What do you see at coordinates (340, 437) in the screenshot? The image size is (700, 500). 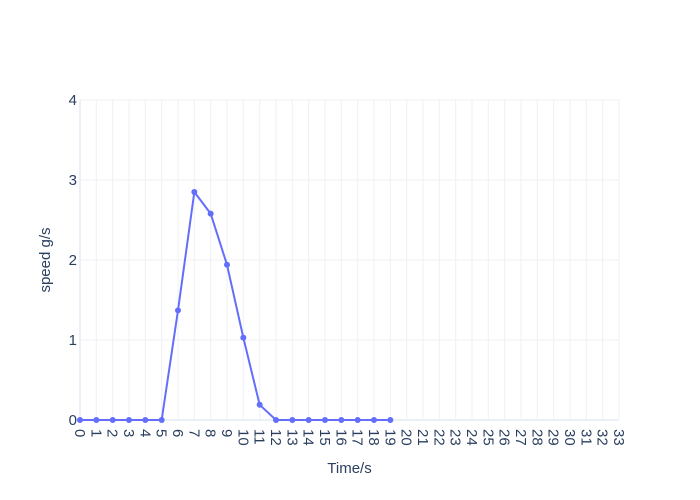 I see `x-tick-label: 16` at bounding box center [340, 437].